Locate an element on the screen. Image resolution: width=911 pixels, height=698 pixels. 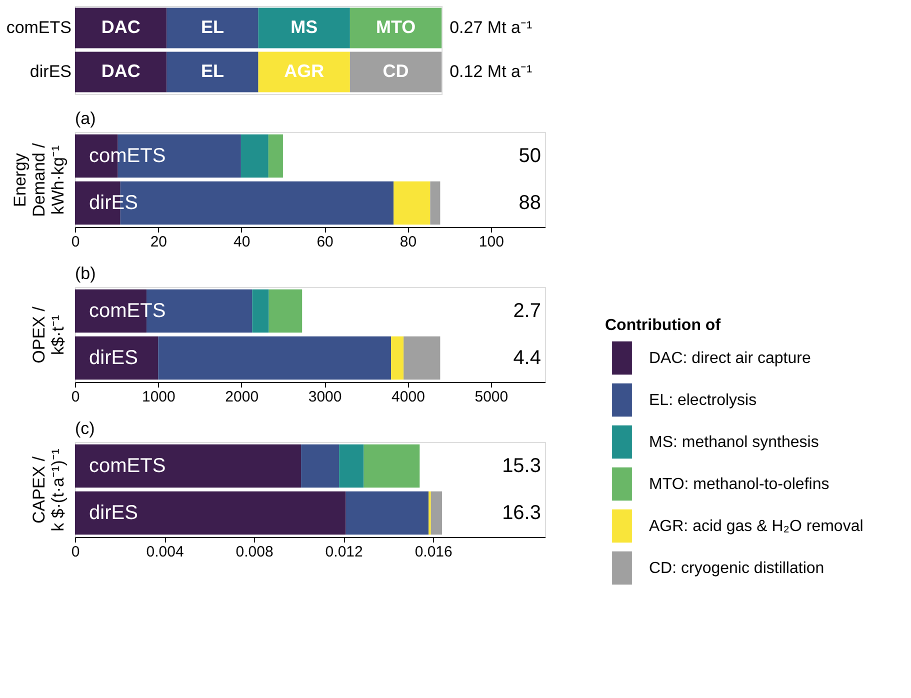
legend-title: Contribution of is located at coordinates (663, 325).